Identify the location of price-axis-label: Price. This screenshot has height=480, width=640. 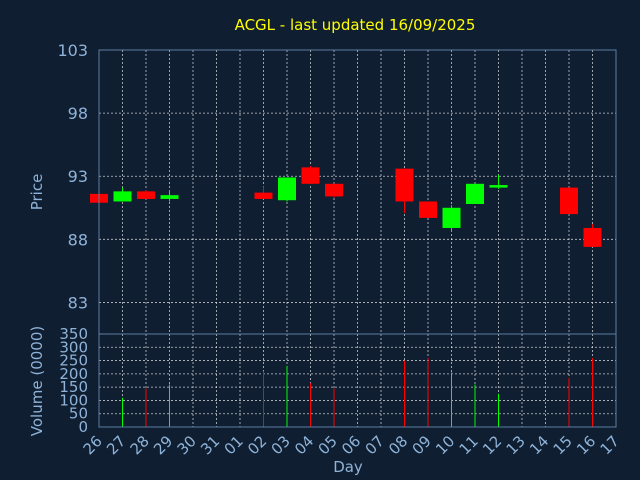
(37, 192).